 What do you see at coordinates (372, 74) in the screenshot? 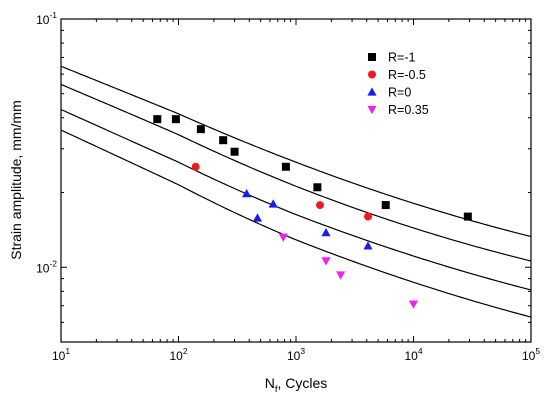
I see `legend-marker-circle` at bounding box center [372, 74].